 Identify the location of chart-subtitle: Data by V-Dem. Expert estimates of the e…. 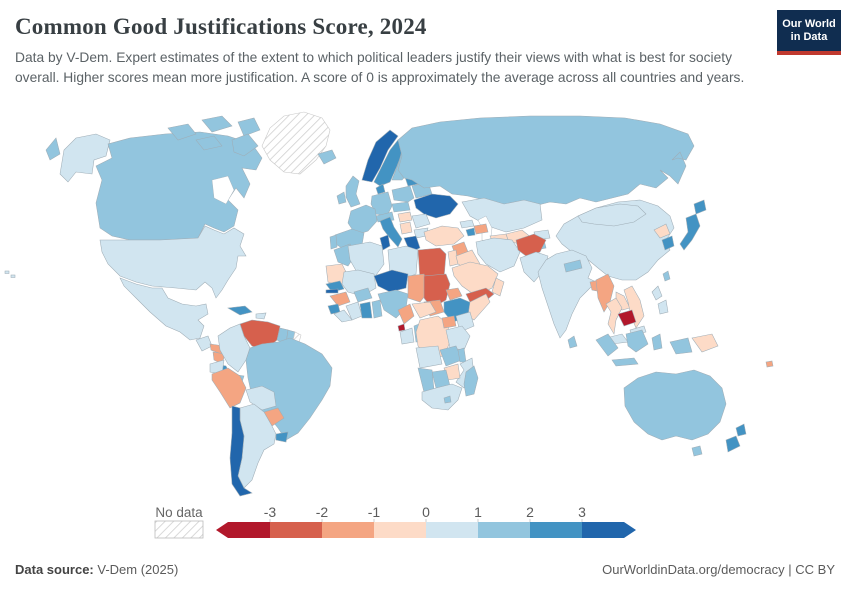
(380, 67).